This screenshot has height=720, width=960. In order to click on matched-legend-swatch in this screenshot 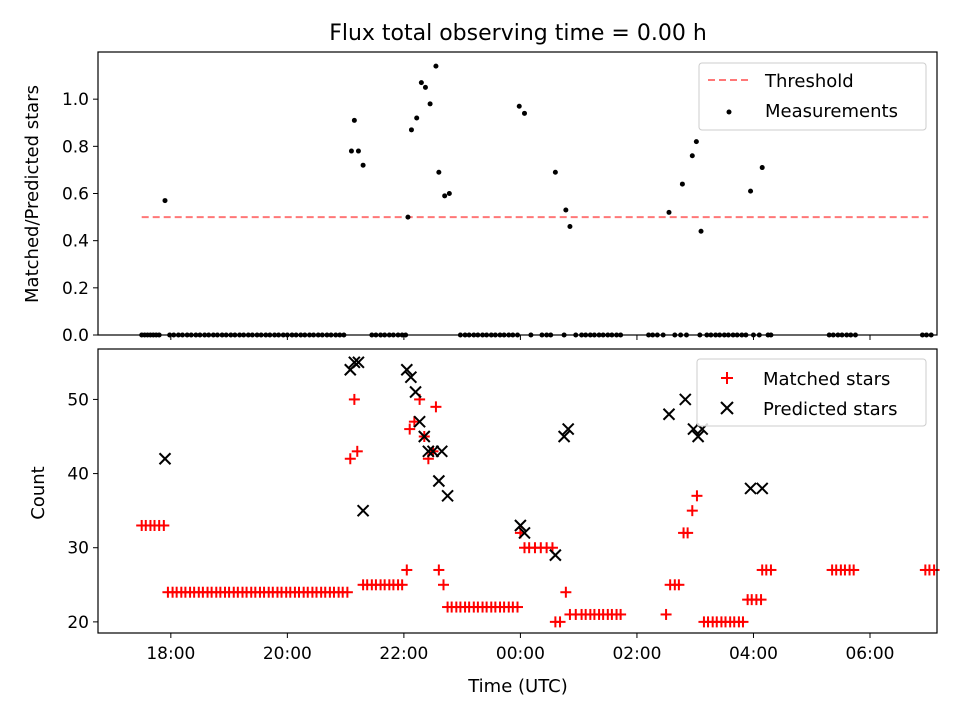, I will do `click(727, 378)`.